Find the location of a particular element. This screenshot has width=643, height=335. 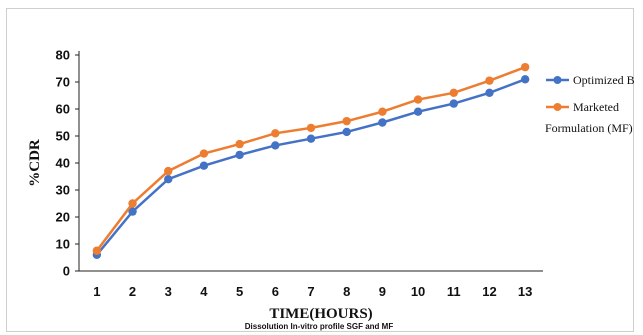

y-tick-label: 60 is located at coordinates (63, 109).